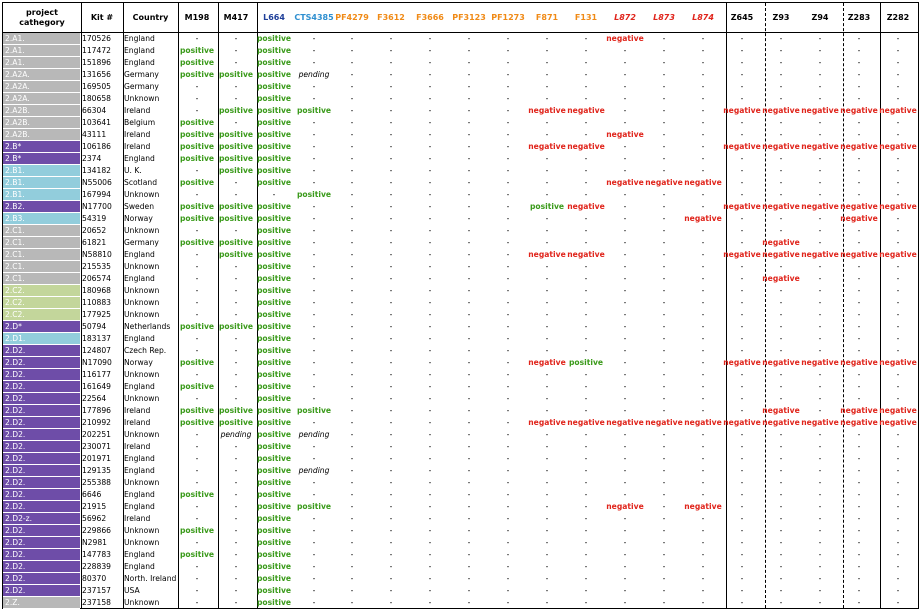 The height and width of the screenshot is (611, 921). Describe the element at coordinates (547, 146) in the screenshot. I see `result-cell-f871: negative` at that location.